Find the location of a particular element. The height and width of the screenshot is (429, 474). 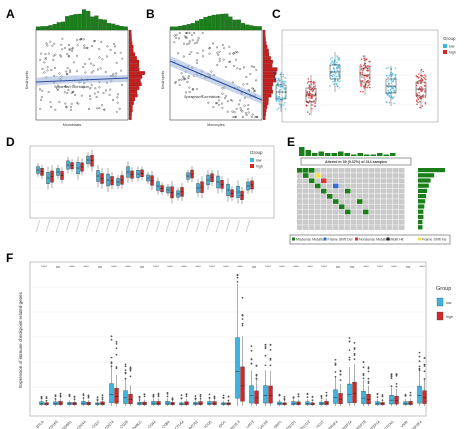

side-bar is located at coordinates (426, 175).